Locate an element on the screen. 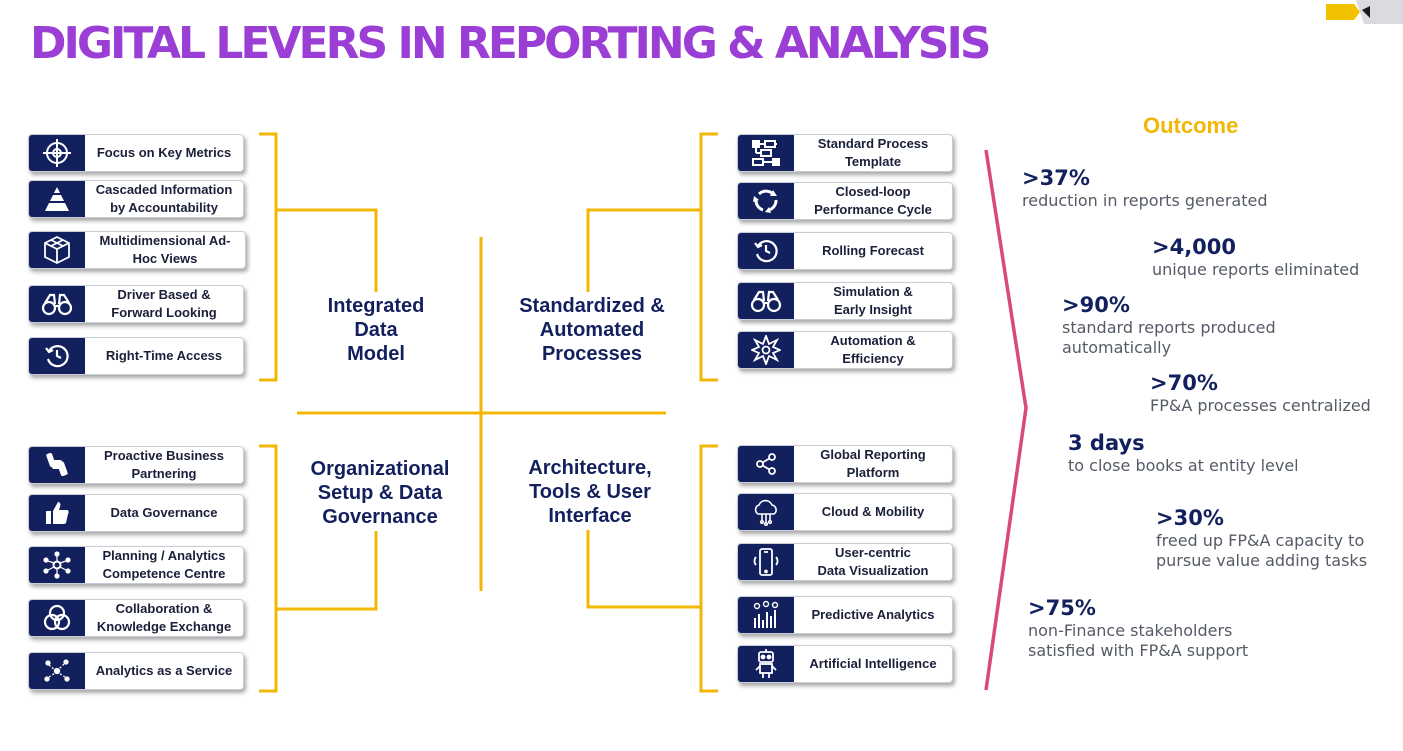 The height and width of the screenshot is (751, 1403). lever-cloud-mobility: Cloud & Mobility is located at coordinates (845, 512).